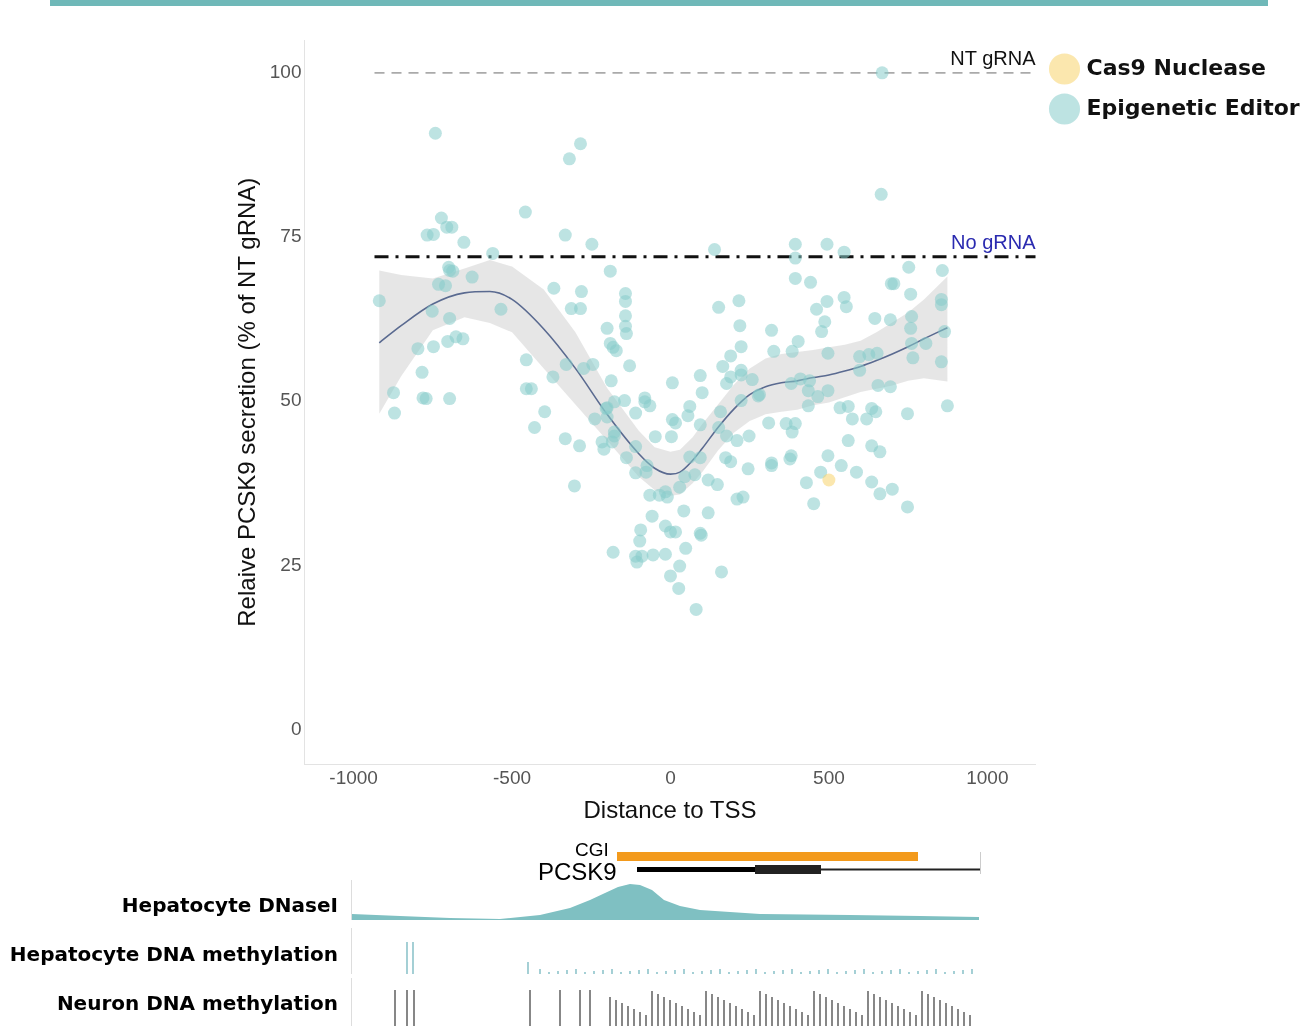  What do you see at coordinates (670, 778) in the screenshot?
I see `x-tick-label: 0` at bounding box center [670, 778].